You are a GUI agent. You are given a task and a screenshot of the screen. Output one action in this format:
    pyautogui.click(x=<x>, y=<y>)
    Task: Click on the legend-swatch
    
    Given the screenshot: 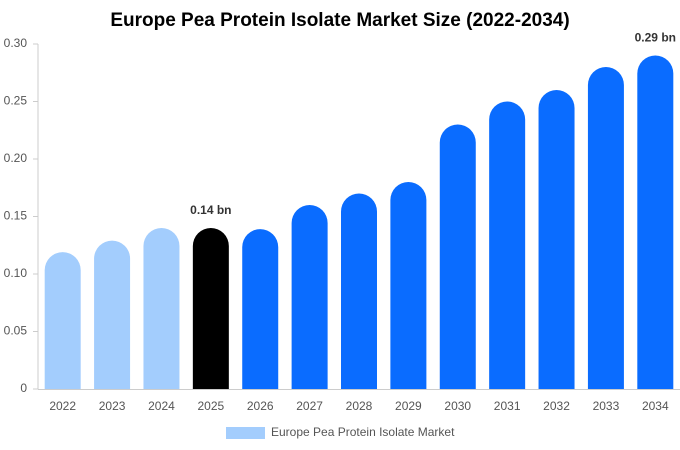 What is the action you would take?
    pyautogui.click(x=245, y=433)
    